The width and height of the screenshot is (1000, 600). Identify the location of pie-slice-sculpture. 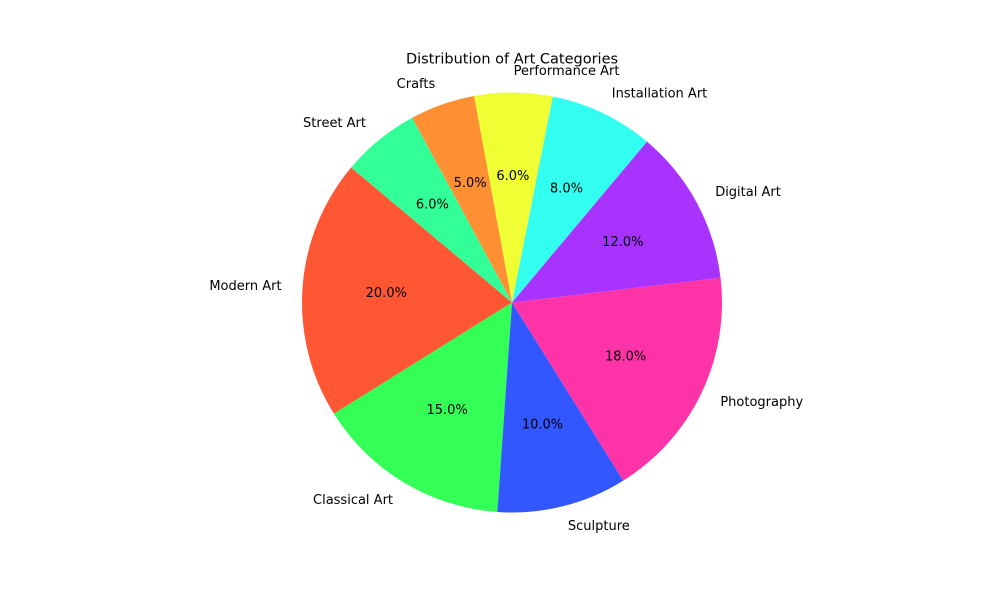
(560, 407).